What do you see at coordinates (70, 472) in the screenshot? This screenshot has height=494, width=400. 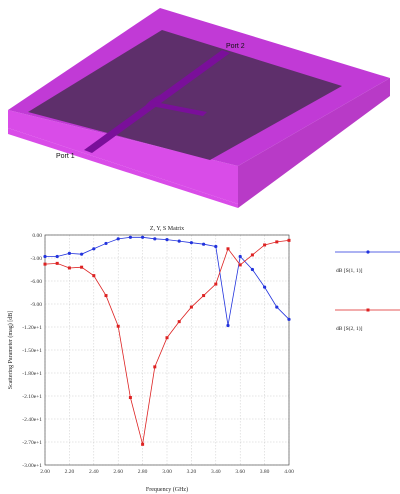 I see `x-tick-label: 2.20` at bounding box center [70, 472].